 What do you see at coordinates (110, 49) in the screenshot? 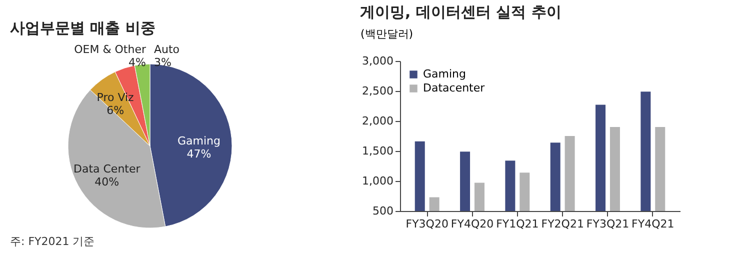
I see `slice-label: OEM & Other` at bounding box center [110, 49].